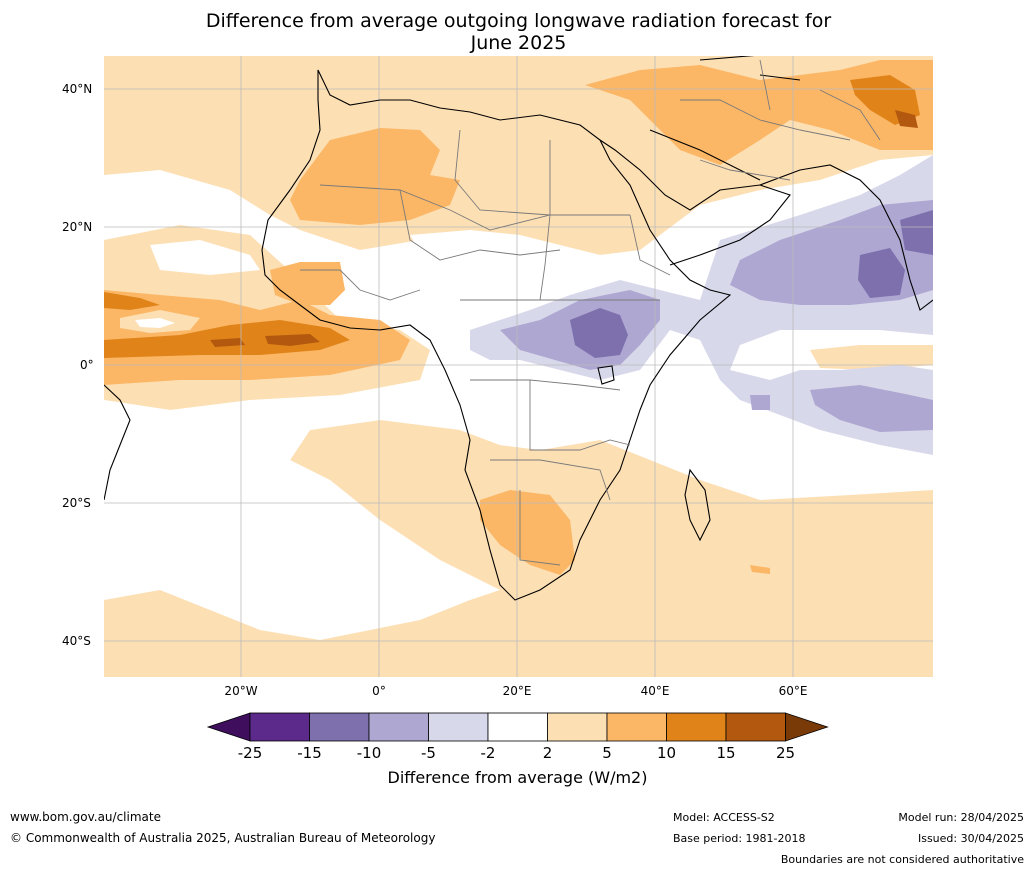 The width and height of the screenshot is (1035, 873). What do you see at coordinates (428, 753) in the screenshot?
I see `colorbar-tick-label: -5` at bounding box center [428, 753].